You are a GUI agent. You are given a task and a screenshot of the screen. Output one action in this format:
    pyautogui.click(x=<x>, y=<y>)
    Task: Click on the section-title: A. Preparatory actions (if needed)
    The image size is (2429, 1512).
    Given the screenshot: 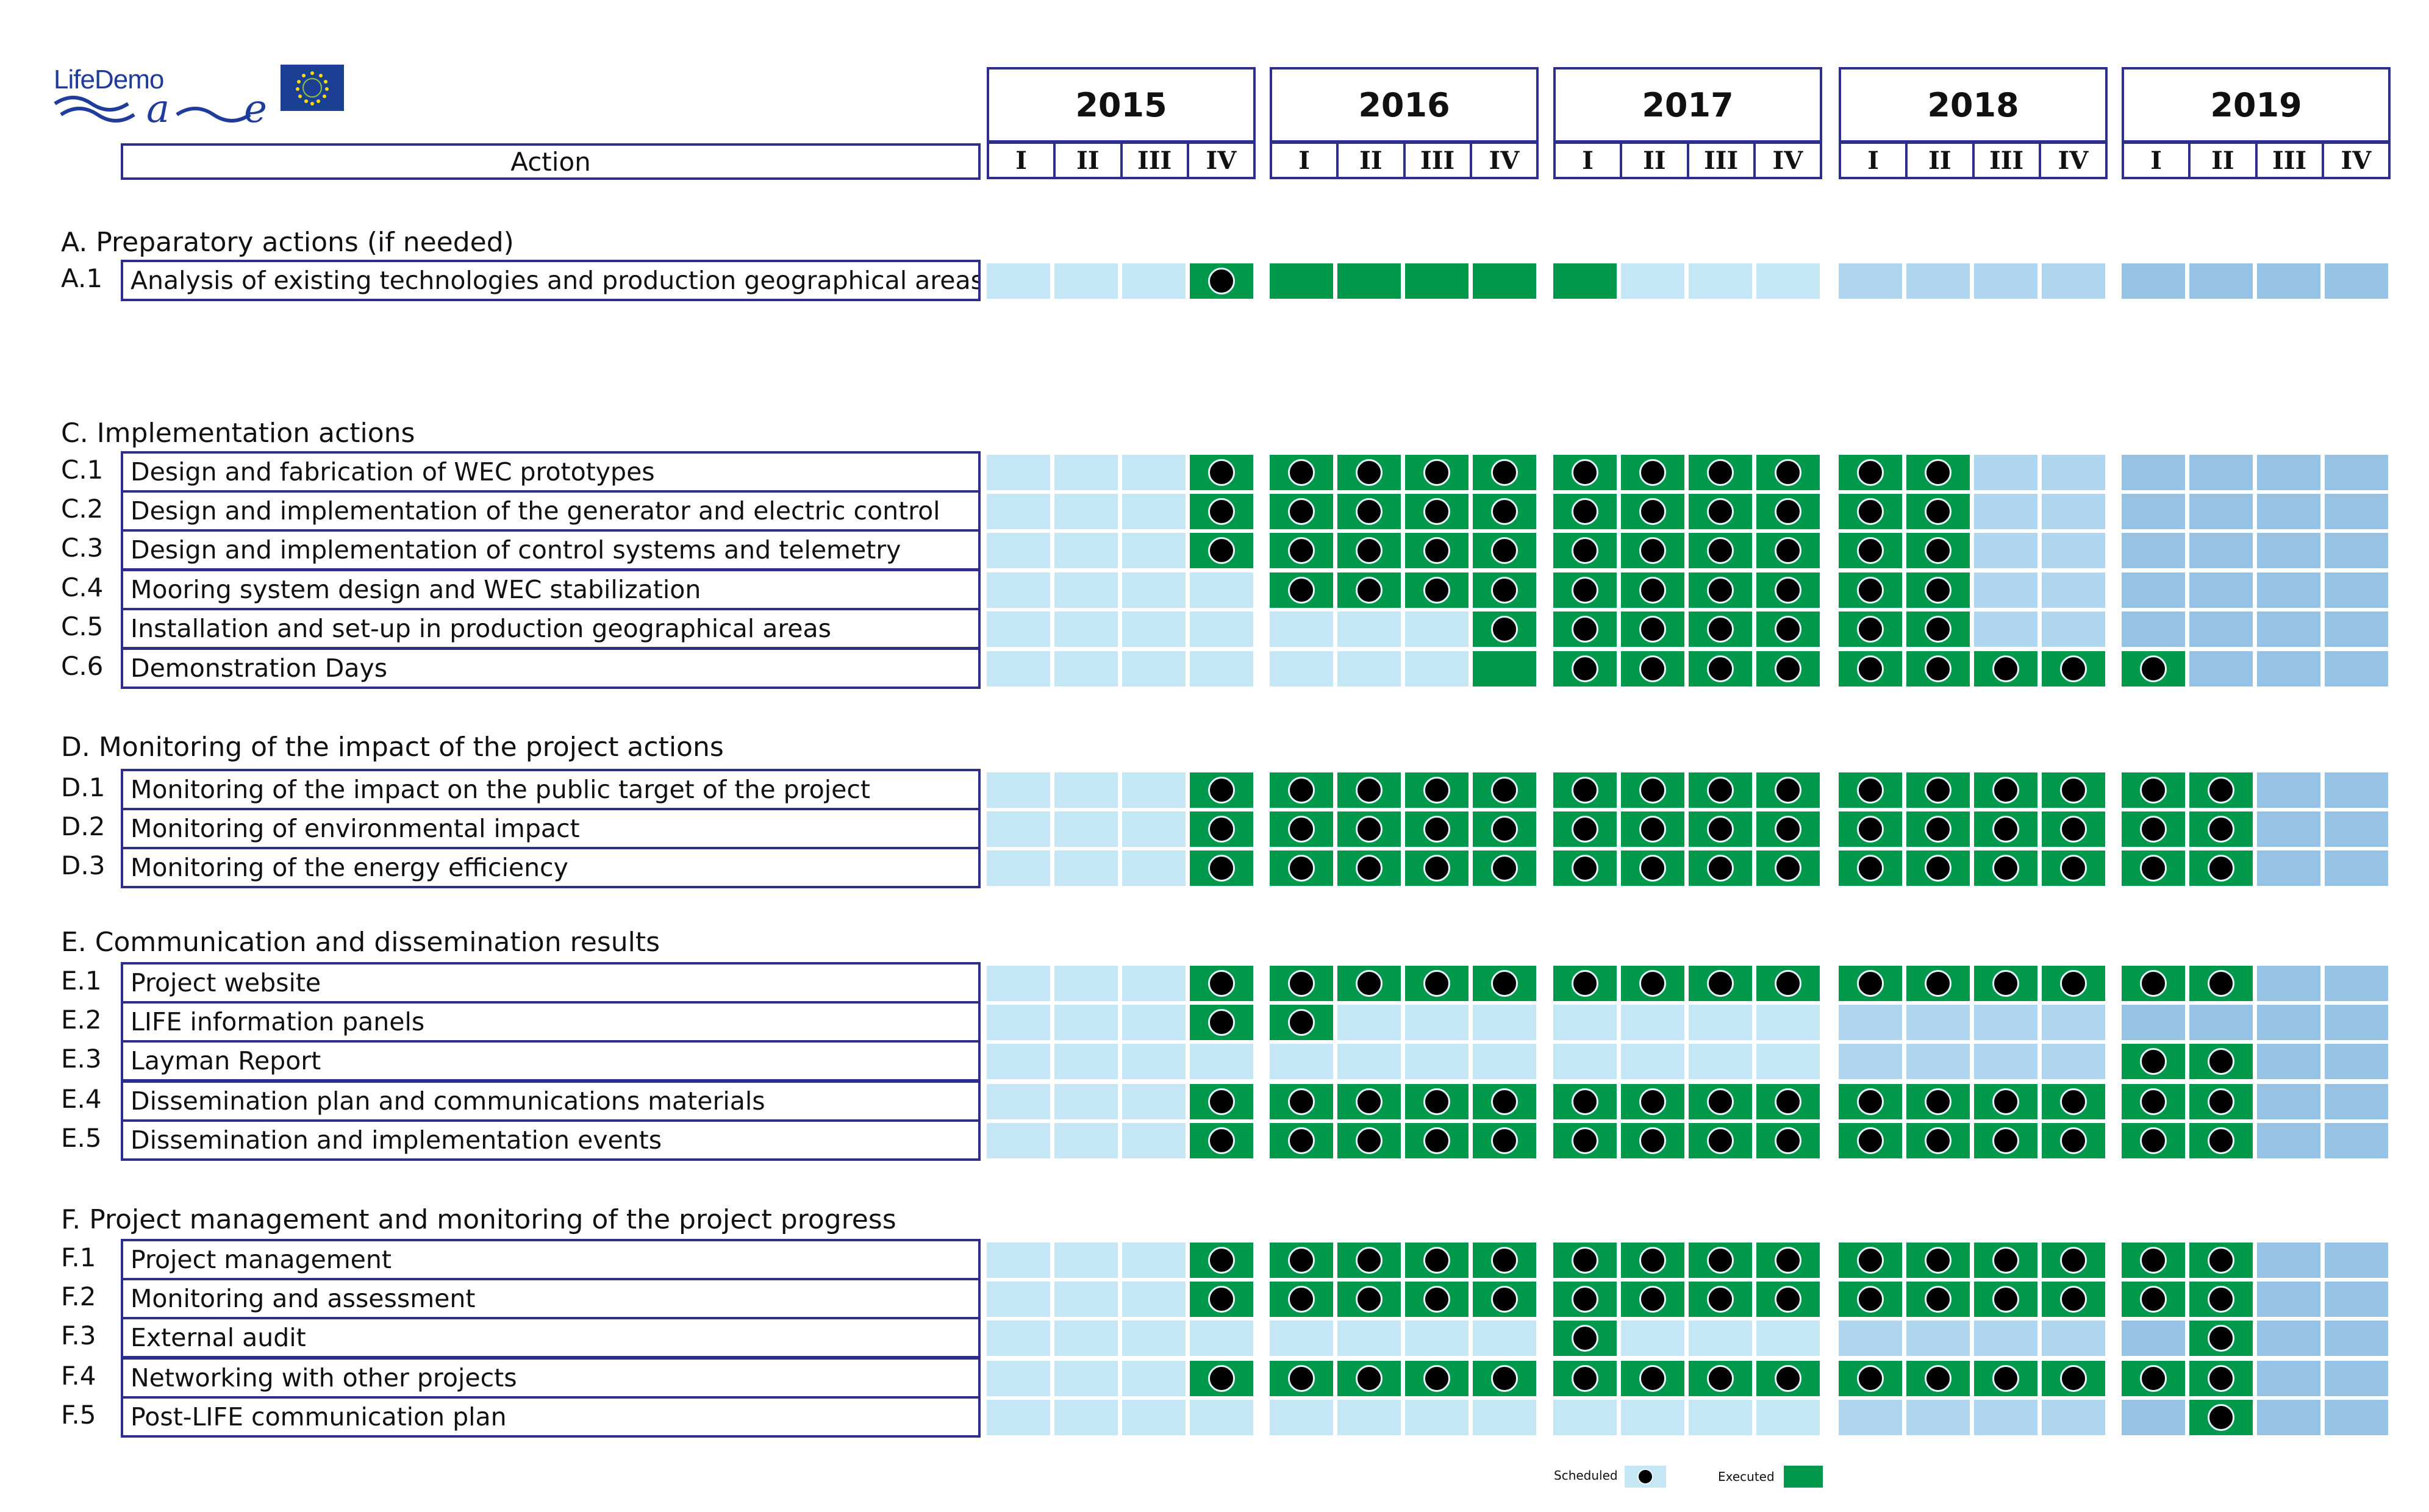 What is the action you would take?
    pyautogui.click(x=287, y=242)
    